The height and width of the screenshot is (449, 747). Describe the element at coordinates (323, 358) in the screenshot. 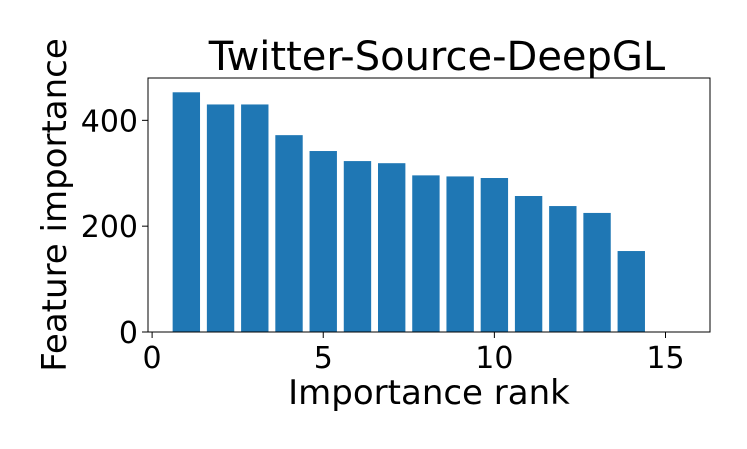

I see `x-tick-label: 5` at that location.